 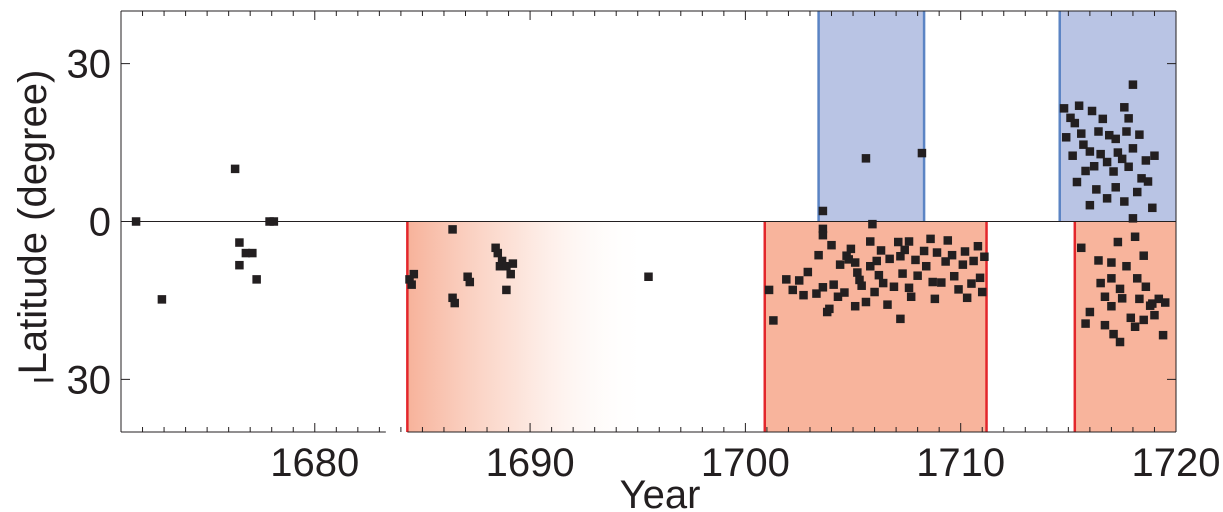 I want to click on x-tick-label: 1690, so click(x=530, y=463).